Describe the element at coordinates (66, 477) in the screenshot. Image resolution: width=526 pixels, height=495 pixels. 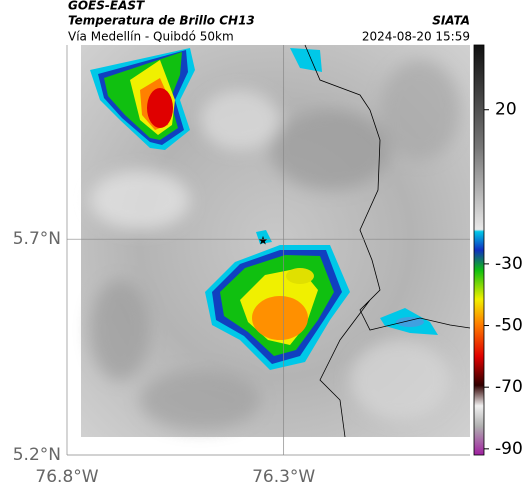
I see `x-tick-label: 76.8°W` at that location.